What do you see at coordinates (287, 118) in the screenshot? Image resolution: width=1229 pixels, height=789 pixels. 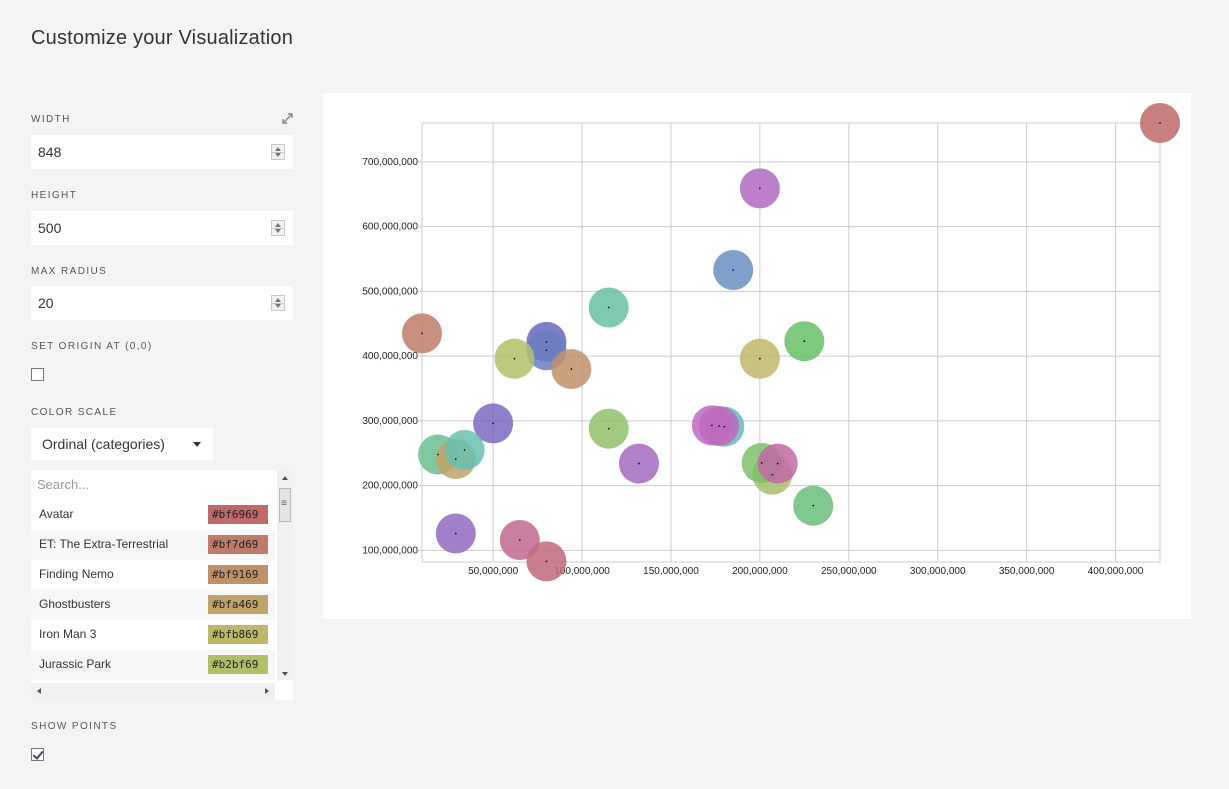 I see `expand-icon` at bounding box center [287, 118].